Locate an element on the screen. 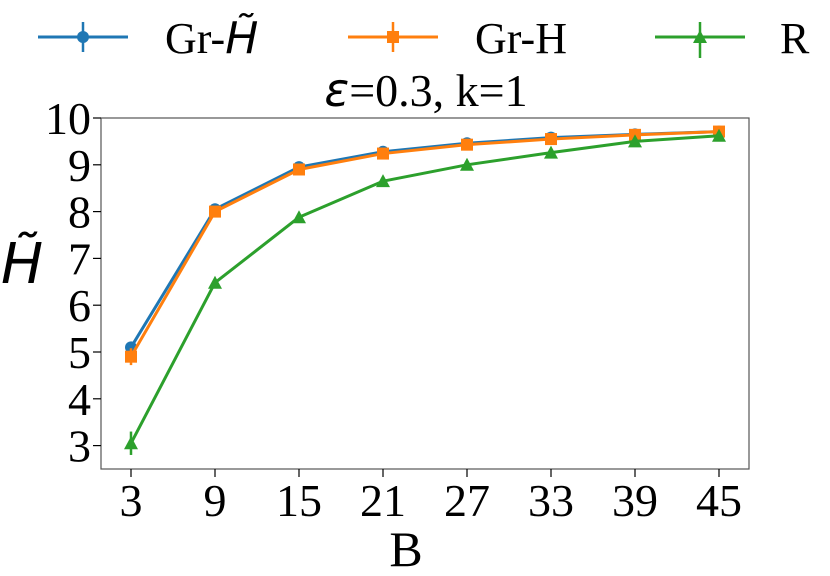  x-tick-label: 27 is located at coordinates (467, 500).